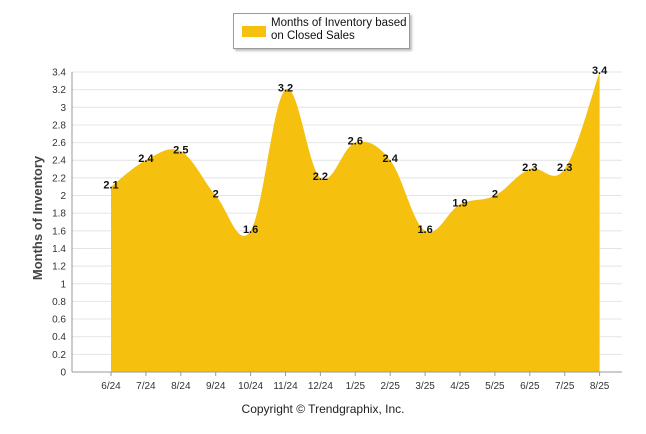 The height and width of the screenshot is (434, 646). What do you see at coordinates (285, 386) in the screenshot?
I see `x-tick-label: 11/24` at bounding box center [285, 386].